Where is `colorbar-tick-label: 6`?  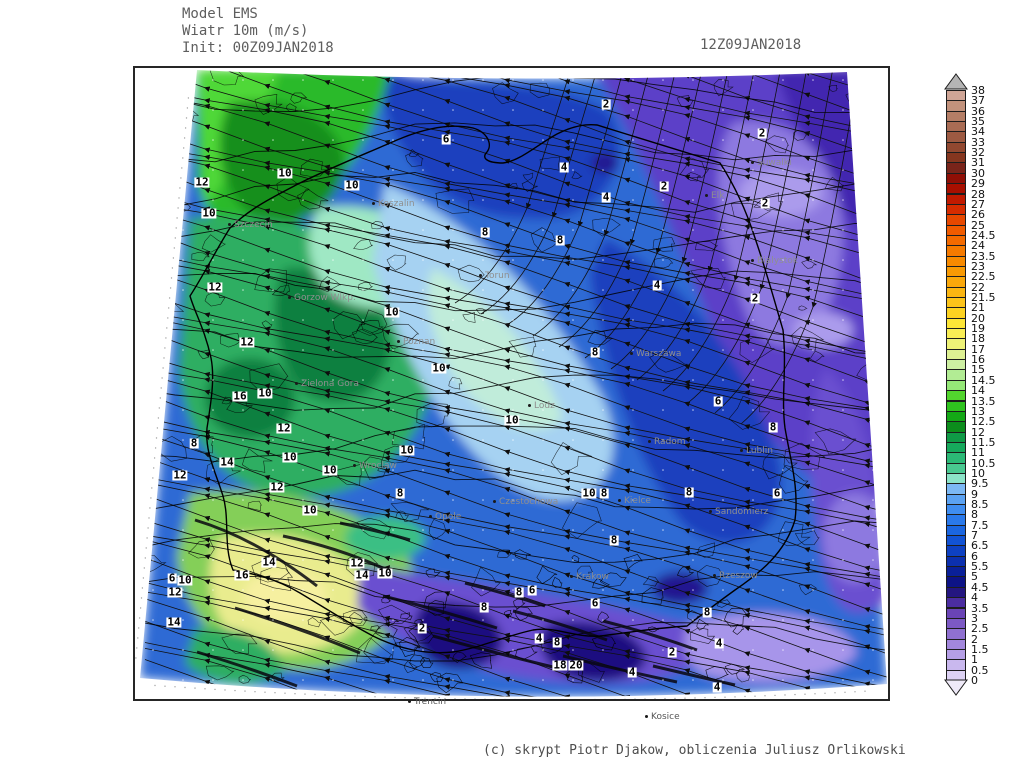 colorbar-tick-label: 6 is located at coordinates (974, 556).